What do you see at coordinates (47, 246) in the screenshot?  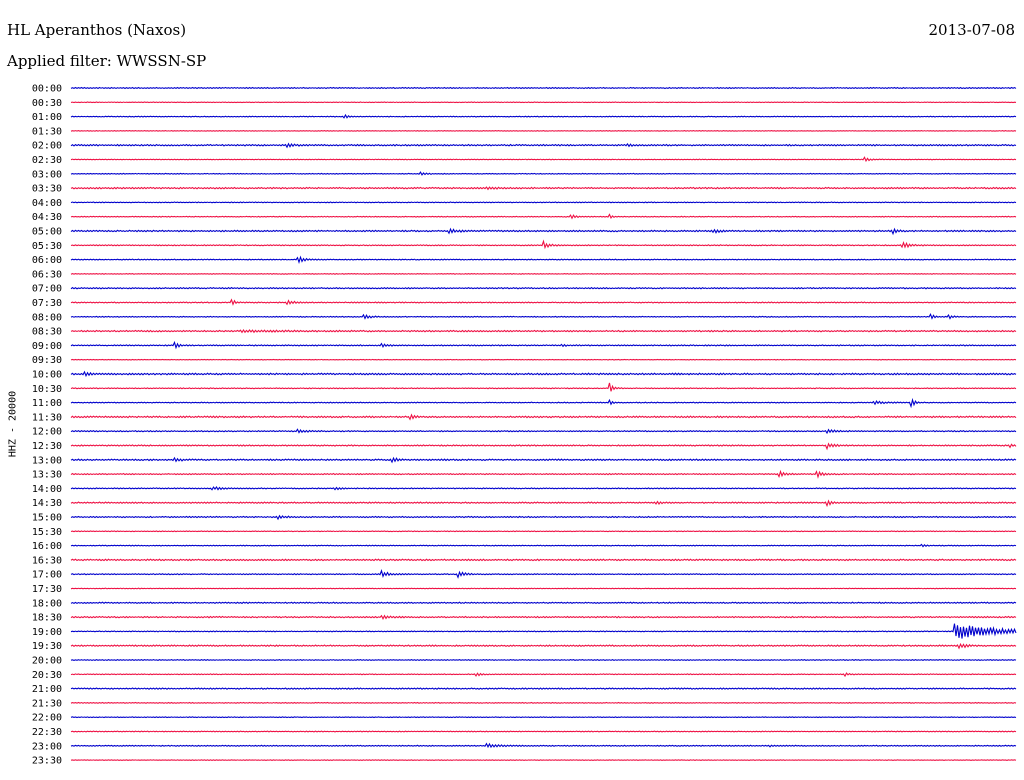 I see `time-tick-label: 05:30` at bounding box center [47, 246].